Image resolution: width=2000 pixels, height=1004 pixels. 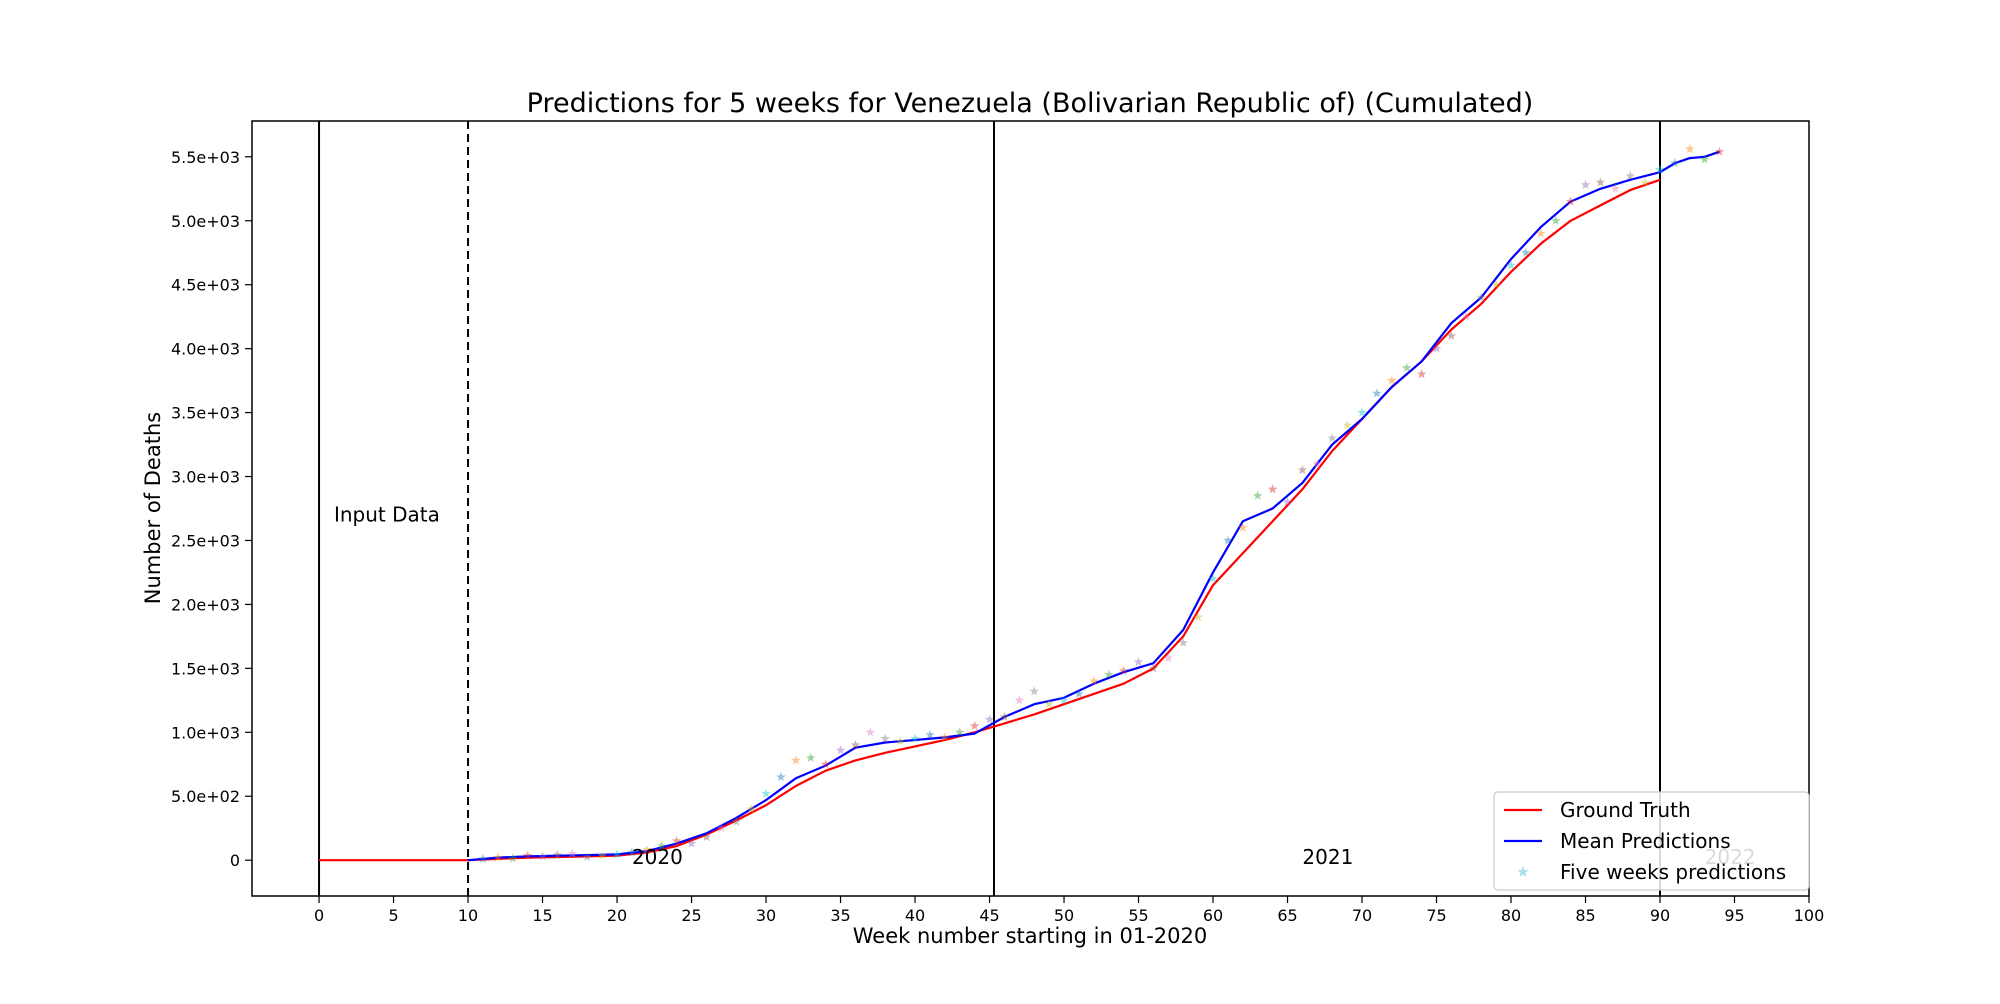 I want to click on y-axis-label: Number of Deaths, so click(x=153, y=508).